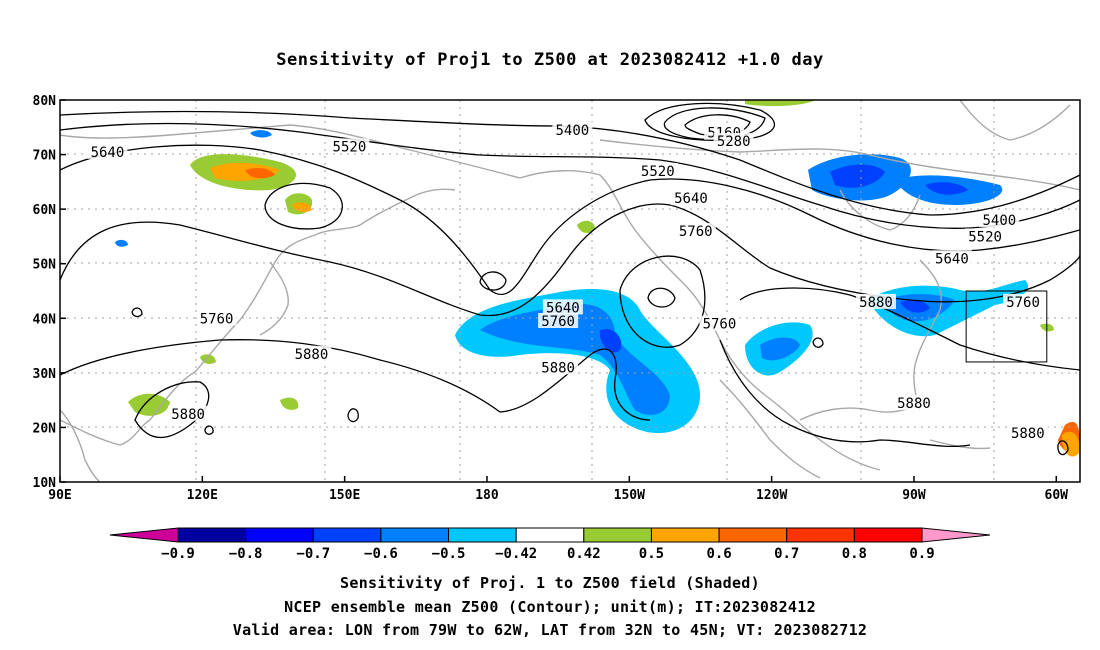 The height and width of the screenshot is (650, 1100). What do you see at coordinates (1063, 448) in the screenshot?
I see `contour-5880-small5` at bounding box center [1063, 448].